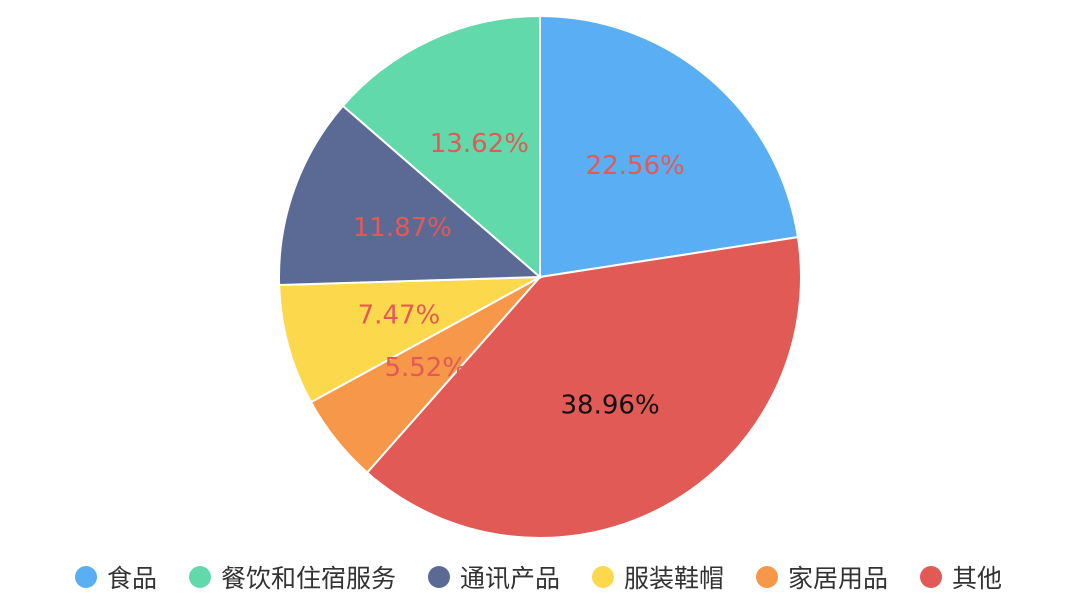 The width and height of the screenshot is (1077, 608). Describe the element at coordinates (479, 144) in the screenshot. I see `pie-slice-label-6: 13.62%` at that location.